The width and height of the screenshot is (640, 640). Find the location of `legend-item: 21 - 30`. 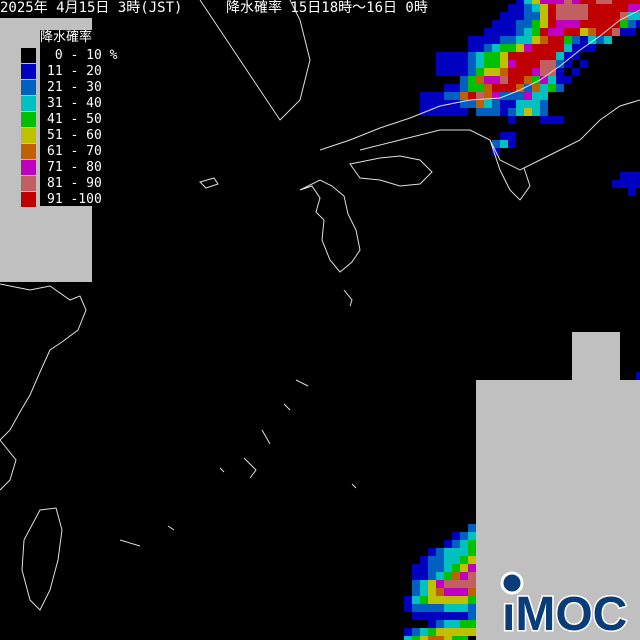

legend-item: 21 - 30 is located at coordinates (61, 88).